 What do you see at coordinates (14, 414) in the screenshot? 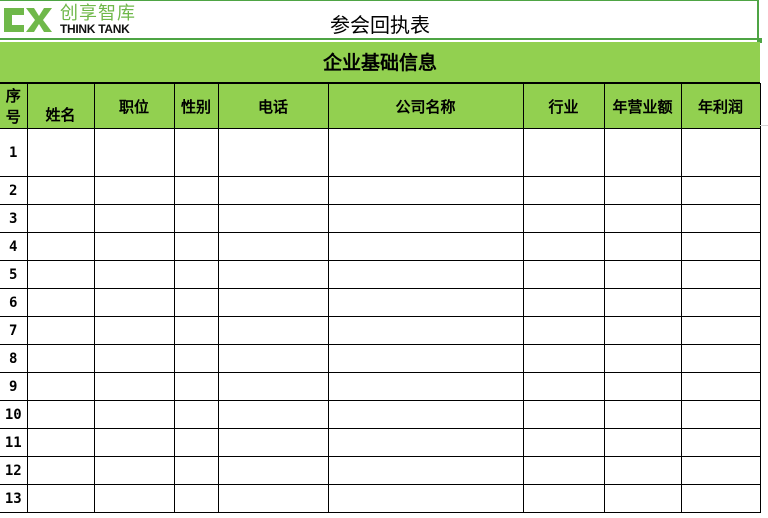
I see `row-number: 10` at bounding box center [14, 414].